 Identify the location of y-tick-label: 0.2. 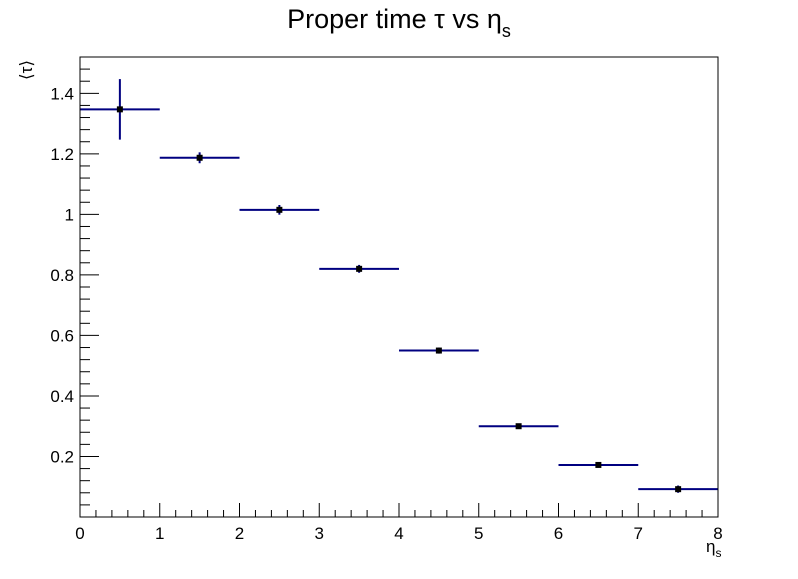
(62, 456).